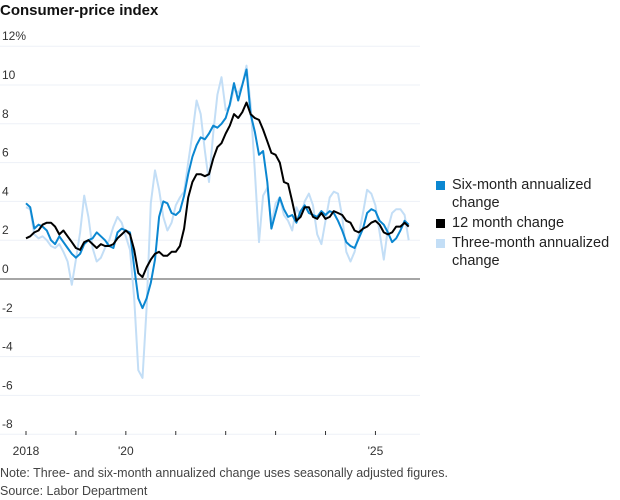 The width and height of the screenshot is (620, 500). I want to click on y-tick-label: 10, so click(9, 75).